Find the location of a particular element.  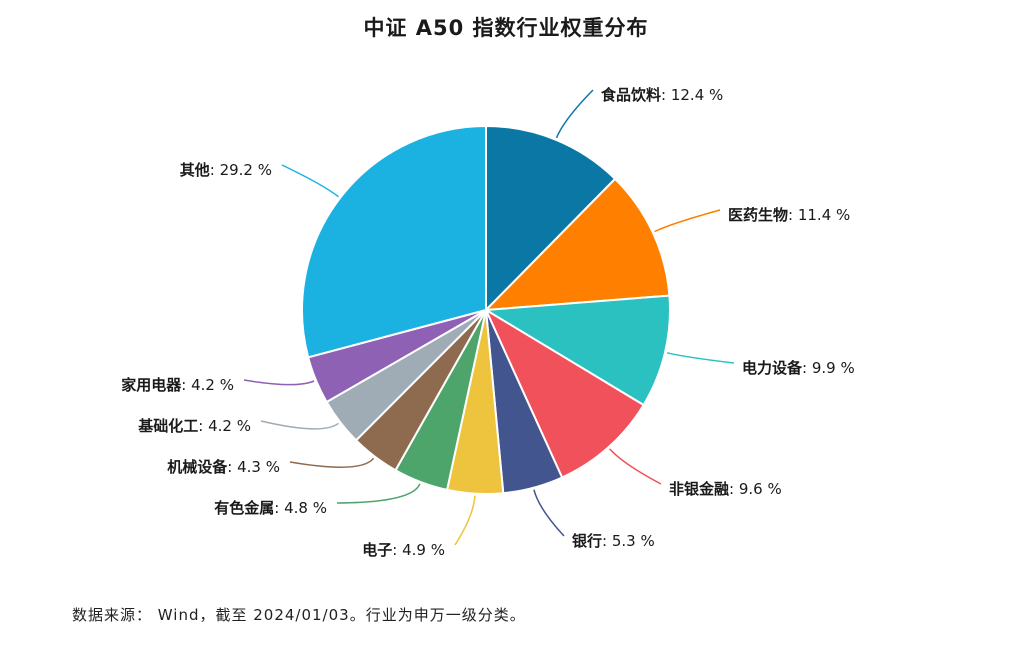

slice-label-2: 医药生物: 11.4 % is located at coordinates (789, 215).